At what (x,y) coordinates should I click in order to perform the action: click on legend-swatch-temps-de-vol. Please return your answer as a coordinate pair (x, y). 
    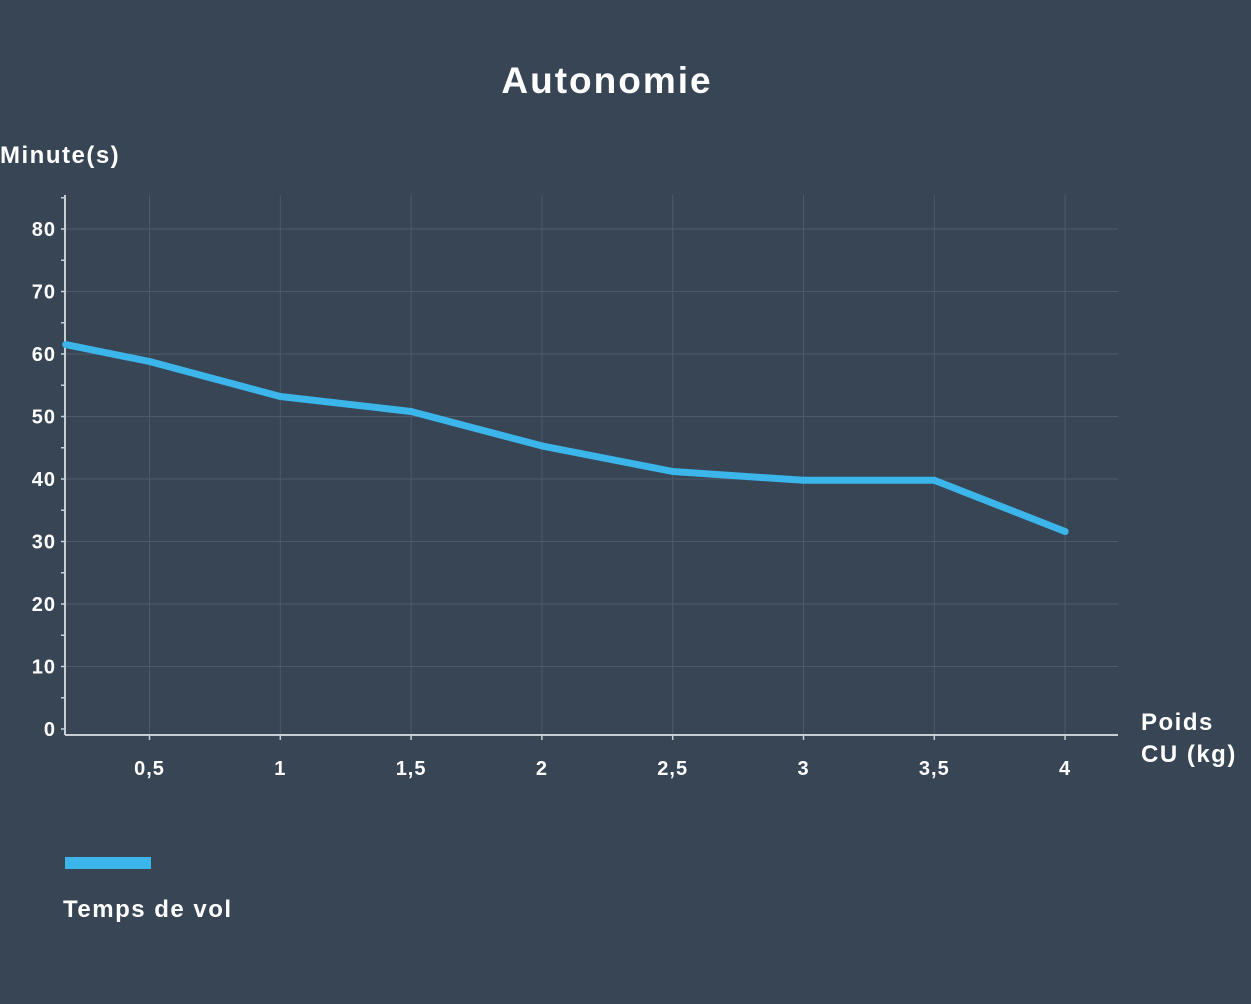
    Looking at the image, I should click on (108, 863).